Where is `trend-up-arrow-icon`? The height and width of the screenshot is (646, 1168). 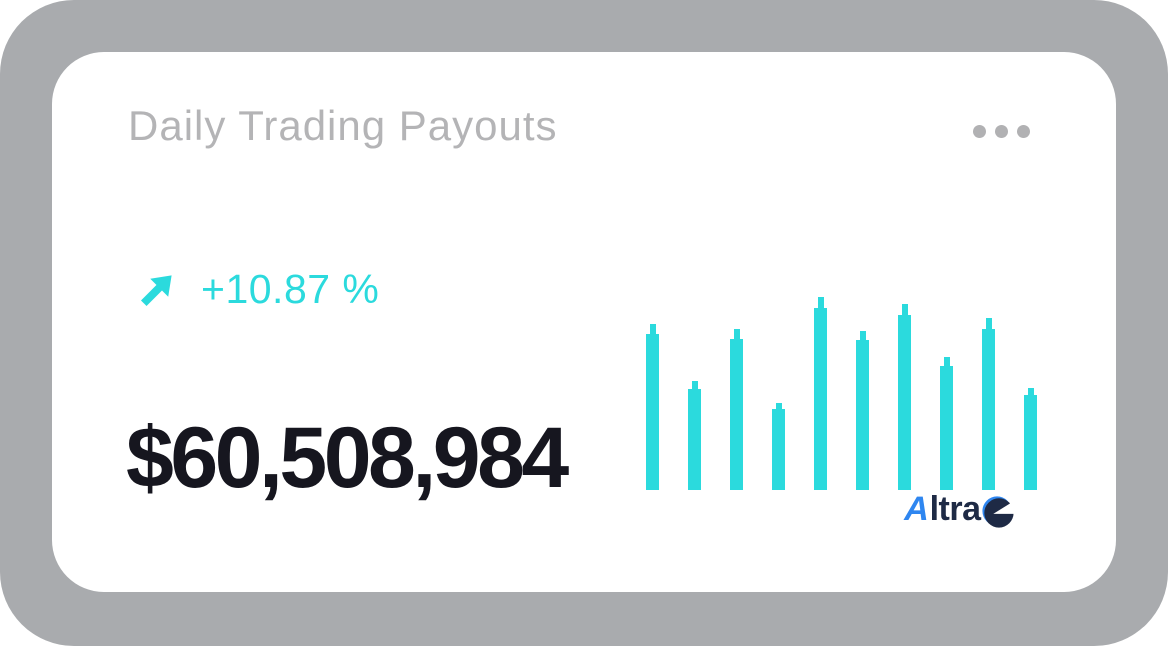
trend-up-arrow-icon is located at coordinates (156, 291).